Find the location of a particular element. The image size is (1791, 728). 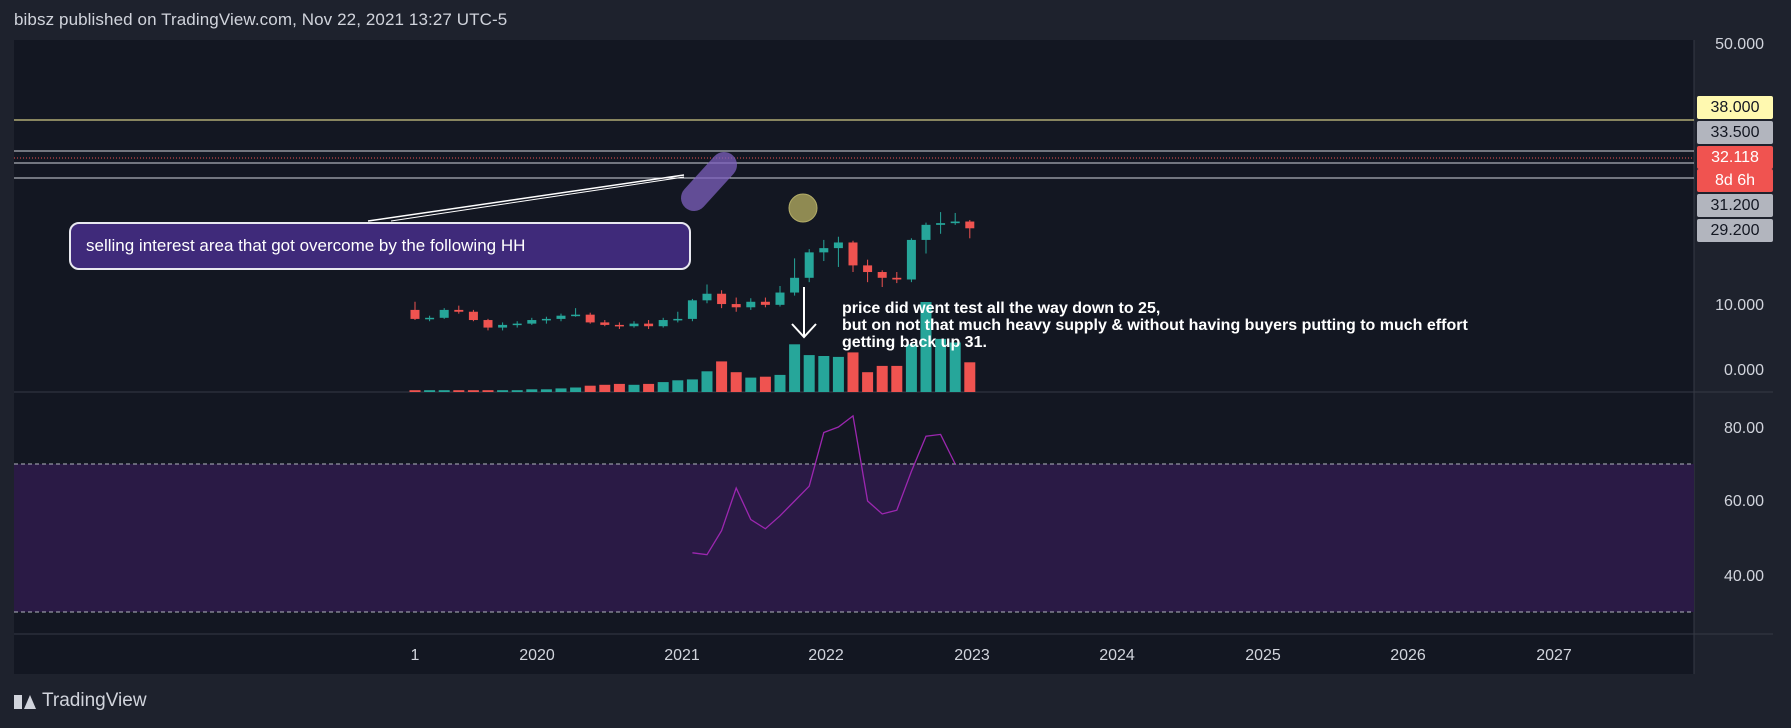

rsi-axis-tick-label: 80.00 is located at coordinates (1744, 428).